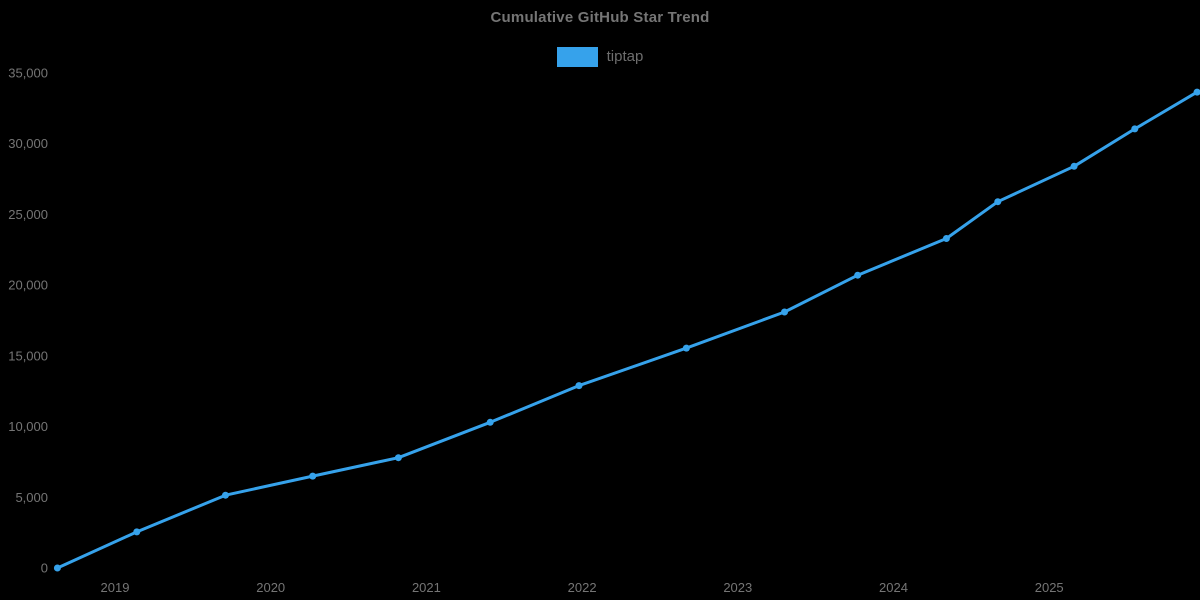  What do you see at coordinates (28, 73) in the screenshot?
I see `y-axis-tick-label: 35,000` at bounding box center [28, 73].